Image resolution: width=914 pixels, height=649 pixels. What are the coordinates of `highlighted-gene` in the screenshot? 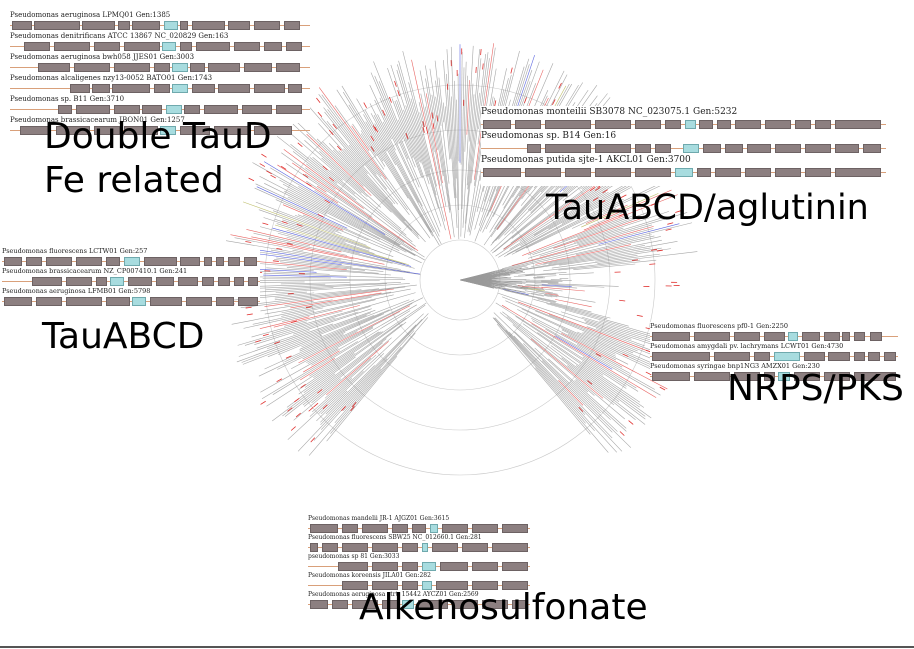 It's located at (174, 109).